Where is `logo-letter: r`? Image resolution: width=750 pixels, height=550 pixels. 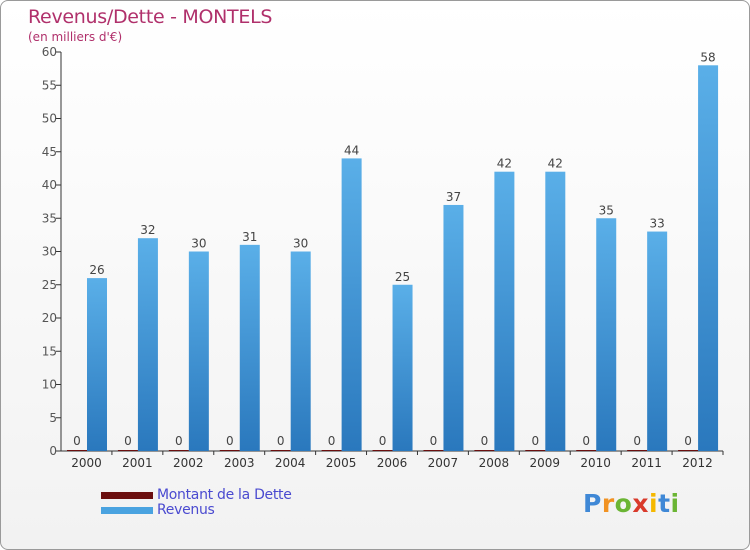 logo-letter: r is located at coordinates (608, 503).